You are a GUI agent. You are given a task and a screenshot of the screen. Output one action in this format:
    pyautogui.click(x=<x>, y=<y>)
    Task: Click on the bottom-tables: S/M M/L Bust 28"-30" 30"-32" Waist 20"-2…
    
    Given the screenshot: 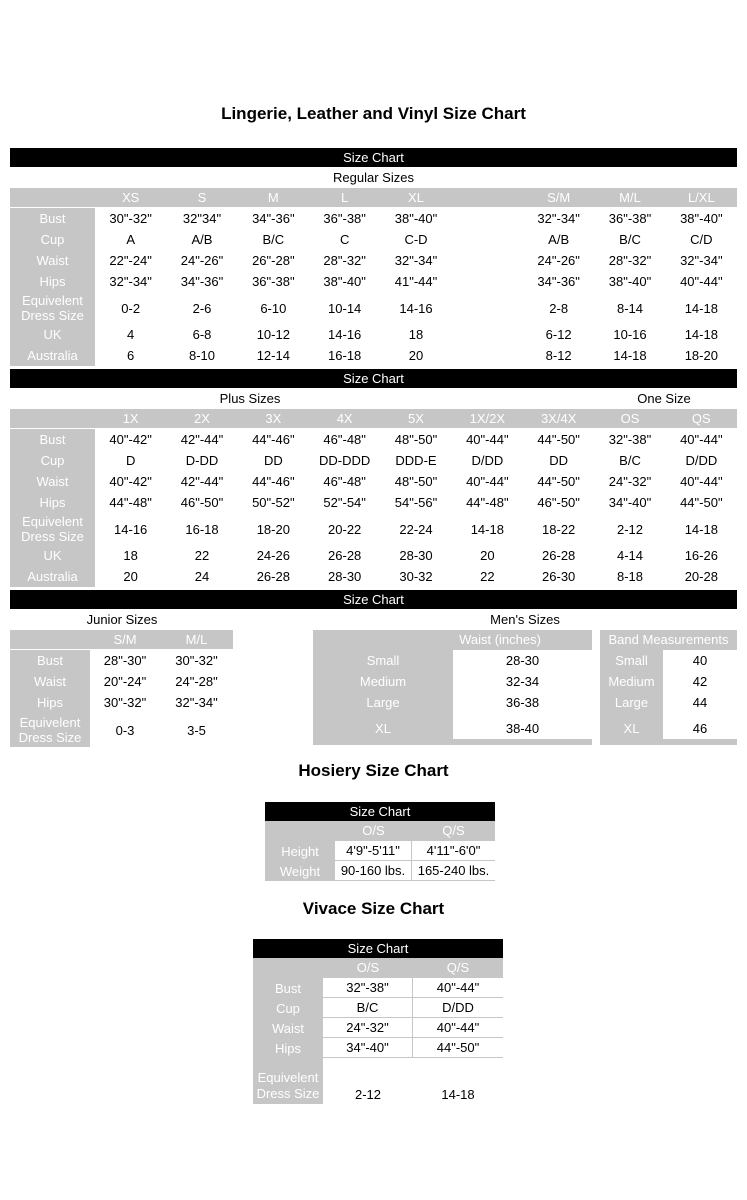 What is the action you would take?
    pyautogui.click(x=373, y=688)
    